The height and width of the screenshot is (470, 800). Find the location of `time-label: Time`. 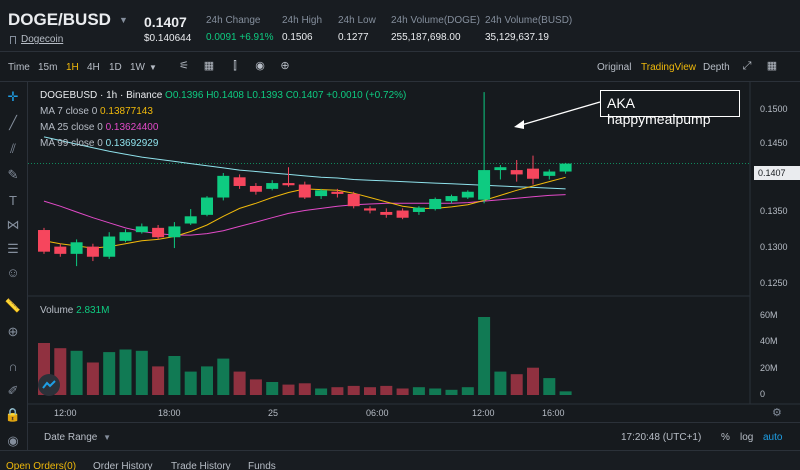

time-label: Time is located at coordinates (19, 67).